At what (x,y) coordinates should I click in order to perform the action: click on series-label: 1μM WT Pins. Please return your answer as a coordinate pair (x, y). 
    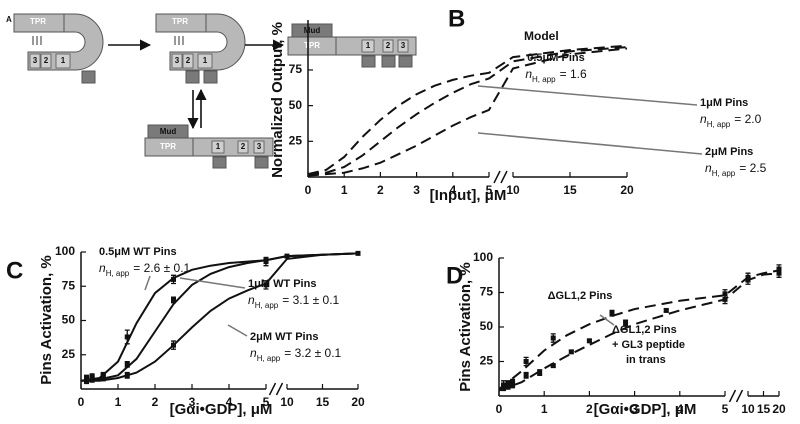
    Looking at the image, I should click on (282, 284).